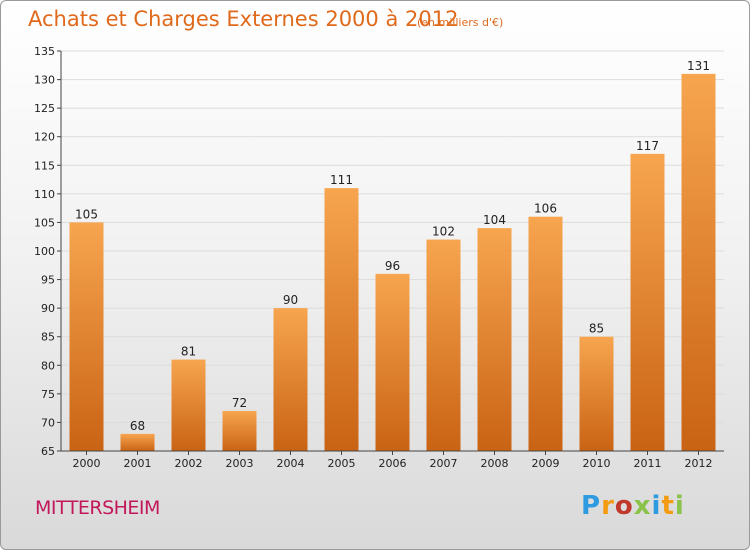 This screenshot has height=550, width=750. Describe the element at coordinates (545, 333) in the screenshot. I see `bar-2009` at that location.